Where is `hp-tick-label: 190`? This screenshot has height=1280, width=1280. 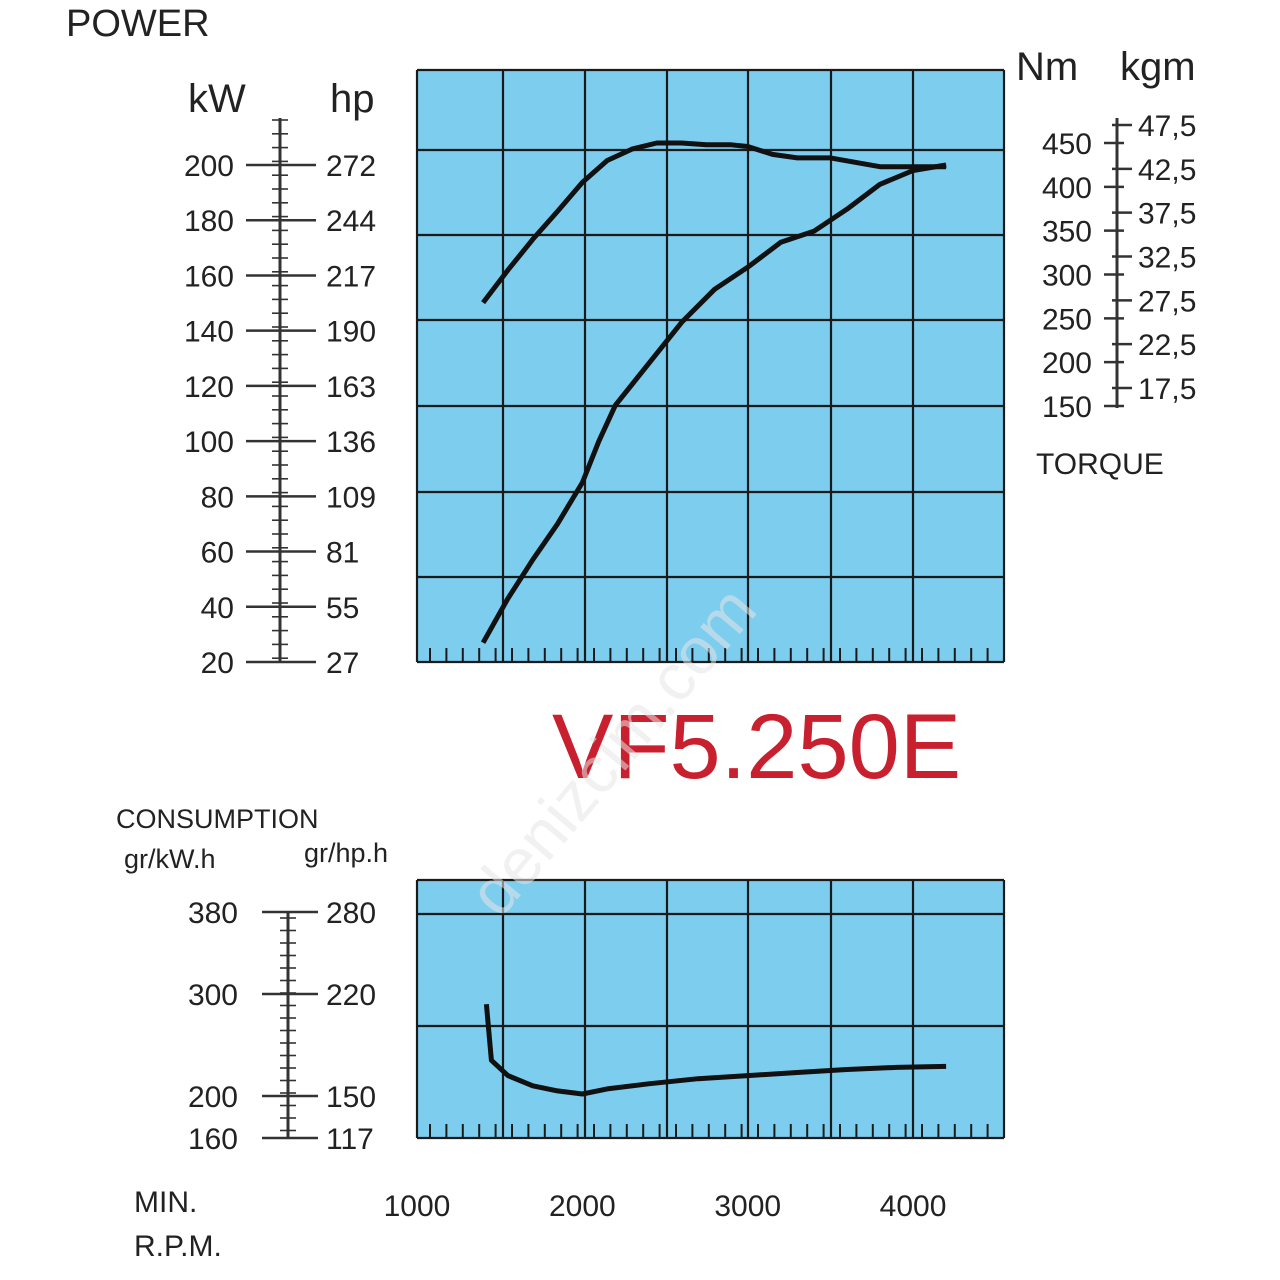
hp-tick-label: 190 is located at coordinates (351, 332).